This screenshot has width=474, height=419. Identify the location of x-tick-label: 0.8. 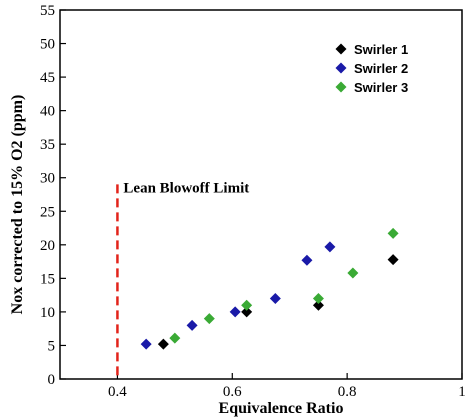
(347, 392).